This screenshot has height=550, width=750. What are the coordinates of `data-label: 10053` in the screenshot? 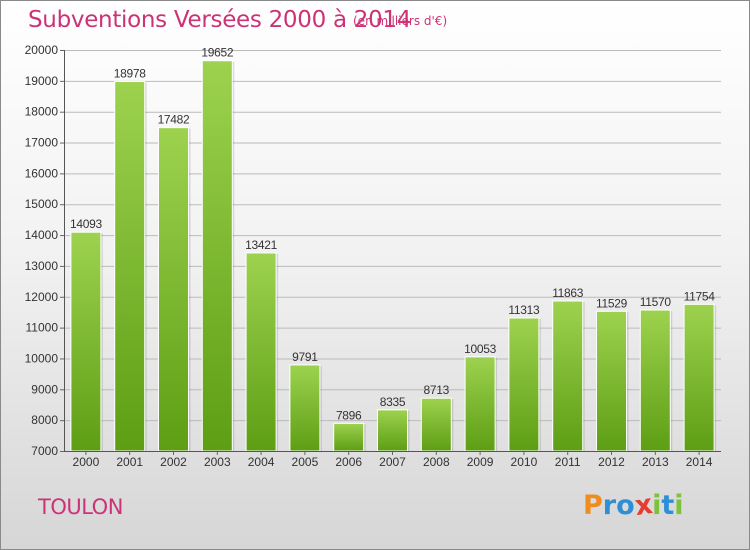 It's located at (480, 349).